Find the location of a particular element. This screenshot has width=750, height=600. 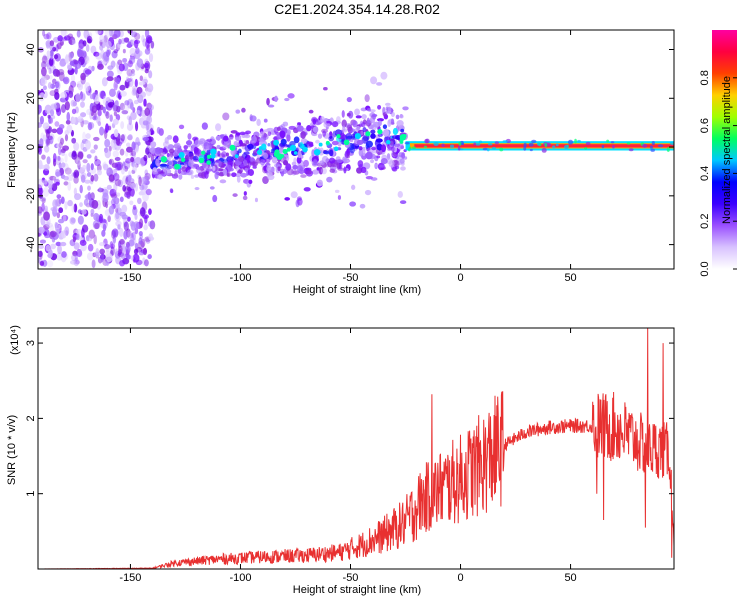

echo-peak-point is located at coordinates (401, 142).